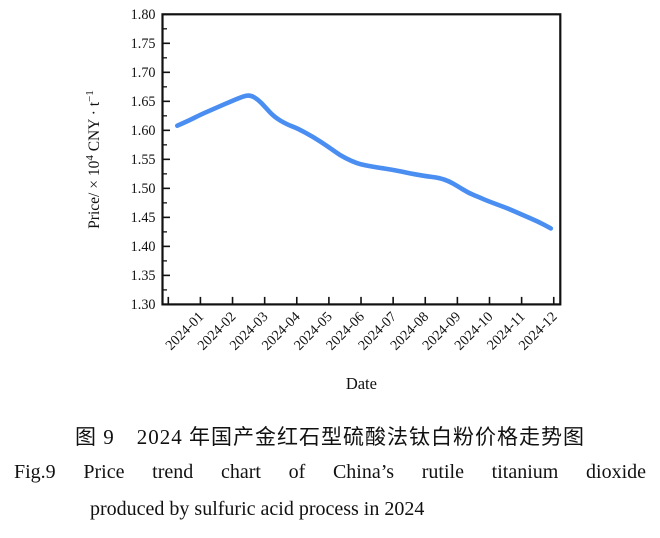 The width and height of the screenshot is (660, 538). What do you see at coordinates (143, 15) in the screenshot?
I see `y-tick-label: 1.80` at bounding box center [143, 15].